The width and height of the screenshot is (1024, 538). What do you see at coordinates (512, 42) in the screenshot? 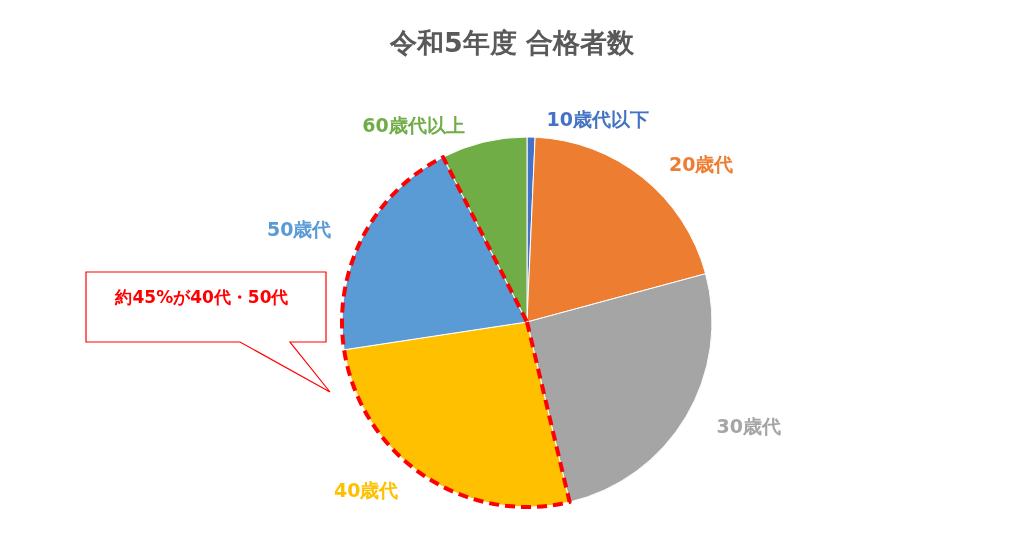
I see `chart-title: 令和5年度 合格者数` at bounding box center [512, 42].